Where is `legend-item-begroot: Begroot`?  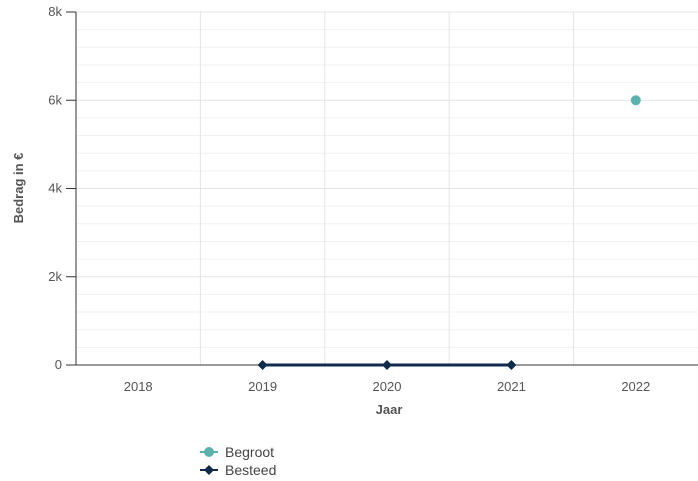 legend-item-begroot: Begroot is located at coordinates (237, 452).